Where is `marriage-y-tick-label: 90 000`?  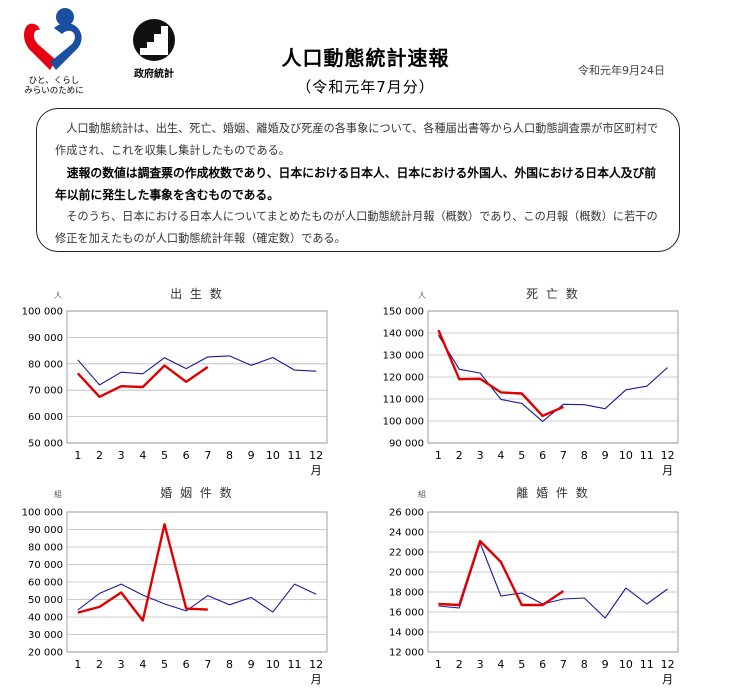 marriage-y-tick-label: 90 000 is located at coordinates (45, 530).